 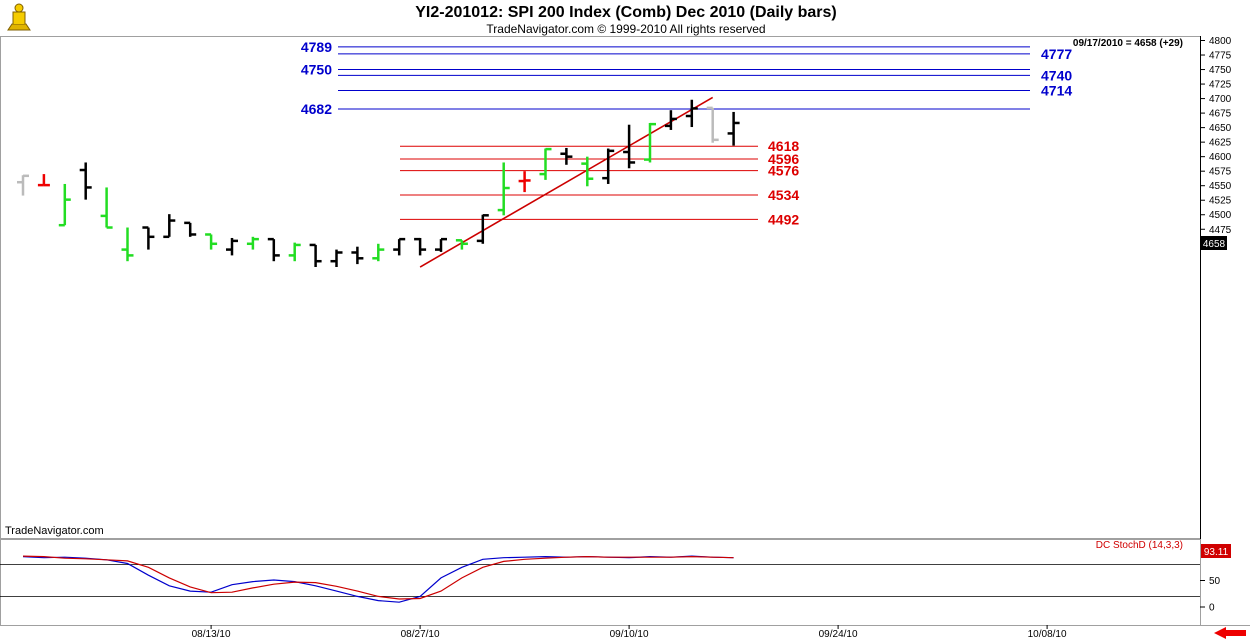 What do you see at coordinates (783, 159) in the screenshot?
I see `level-label: 4596` at bounding box center [783, 159].